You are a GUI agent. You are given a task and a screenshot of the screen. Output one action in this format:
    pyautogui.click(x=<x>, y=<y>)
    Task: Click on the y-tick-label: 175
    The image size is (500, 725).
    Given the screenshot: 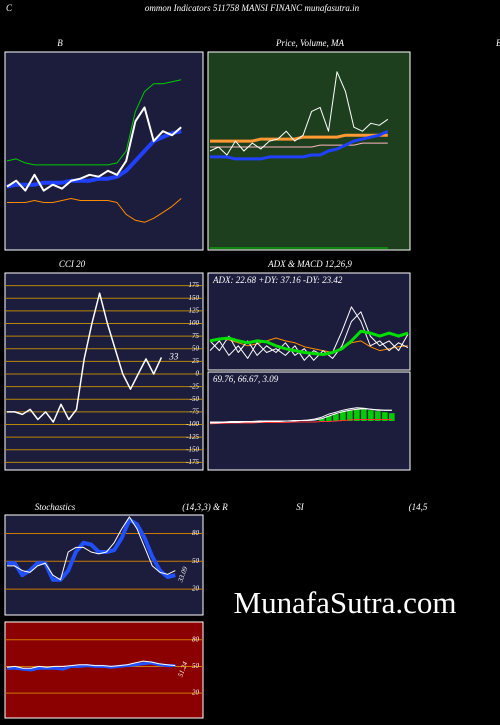 What is the action you would take?
    pyautogui.click(x=194, y=285)
    